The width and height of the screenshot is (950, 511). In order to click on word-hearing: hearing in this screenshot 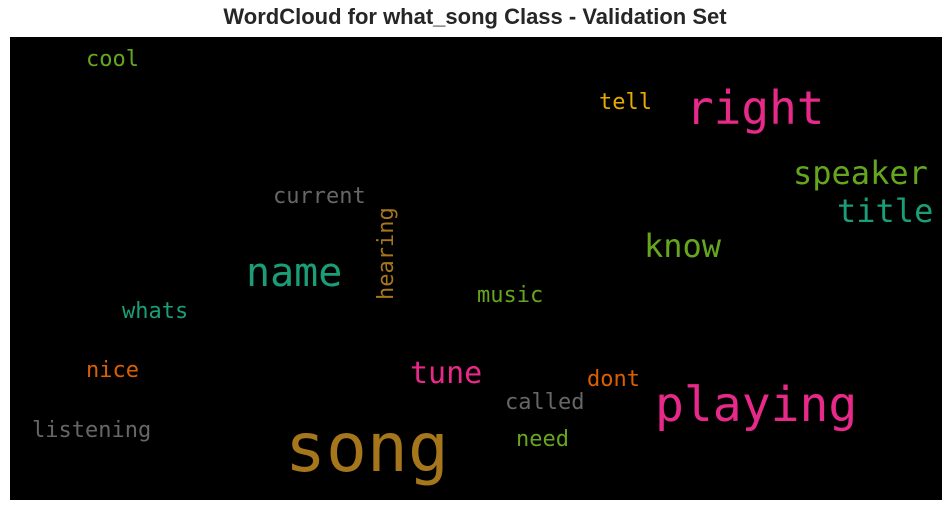, I will do `click(386, 253)`.